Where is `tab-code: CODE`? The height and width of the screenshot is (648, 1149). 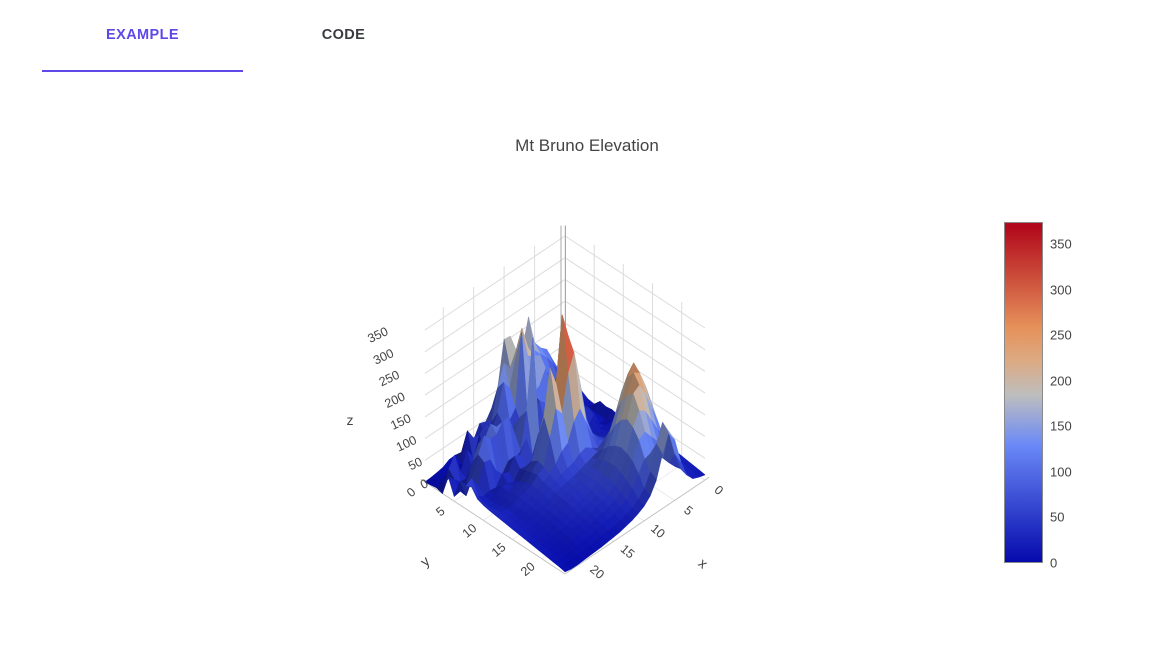 tab-code: CODE is located at coordinates (343, 35).